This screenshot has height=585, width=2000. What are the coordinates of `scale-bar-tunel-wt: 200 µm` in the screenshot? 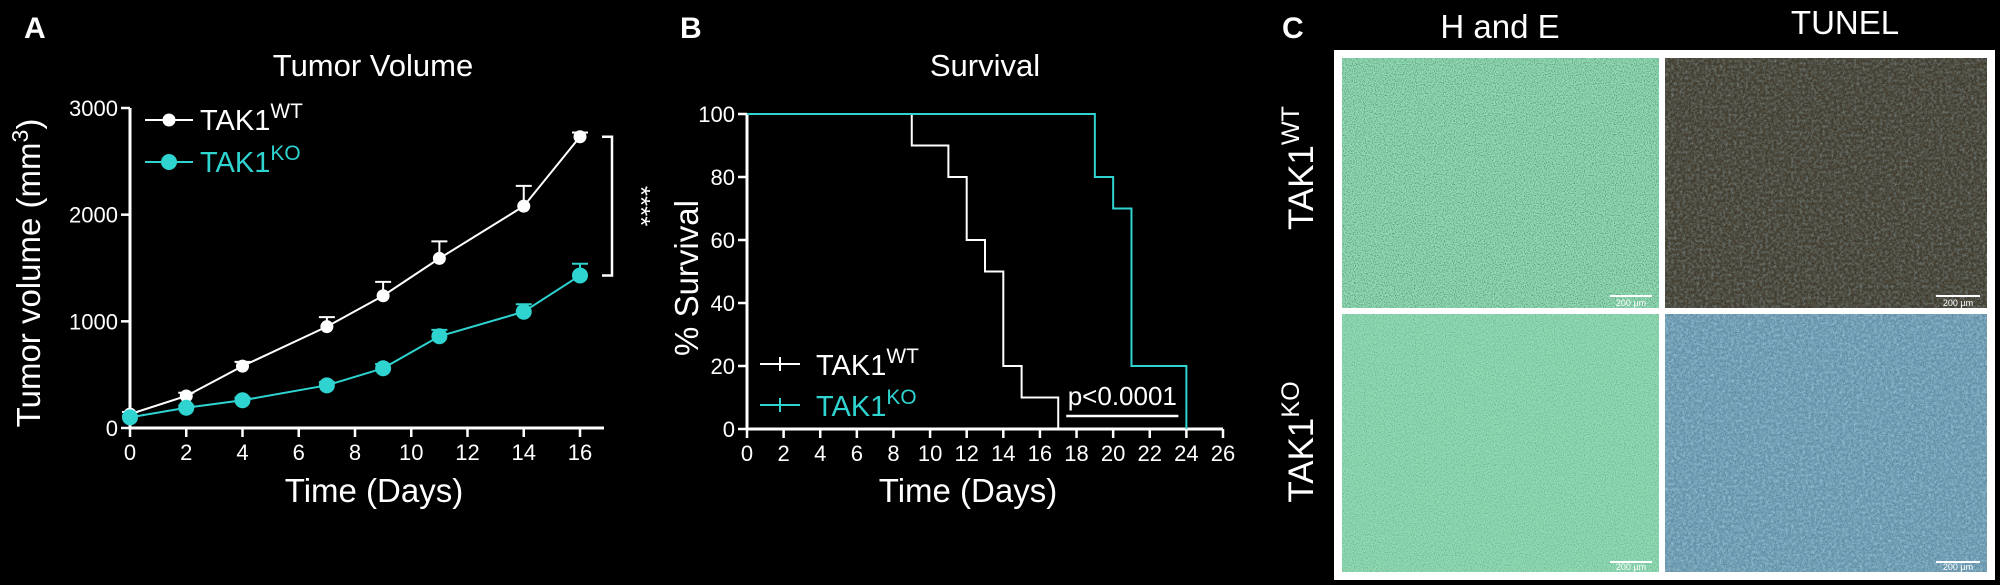 It's located at (1958, 301).